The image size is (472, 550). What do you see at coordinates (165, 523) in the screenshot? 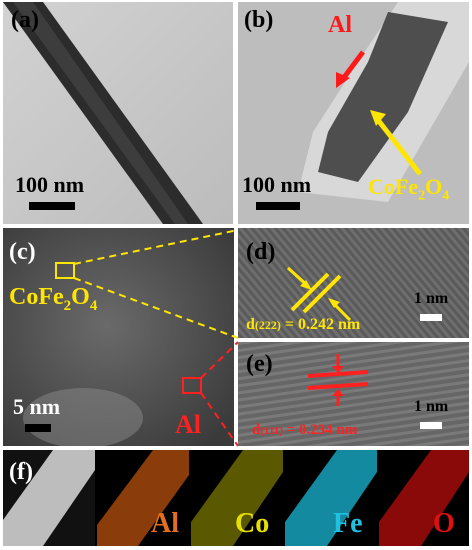
I see `map-al-label: Al` at bounding box center [165, 523].